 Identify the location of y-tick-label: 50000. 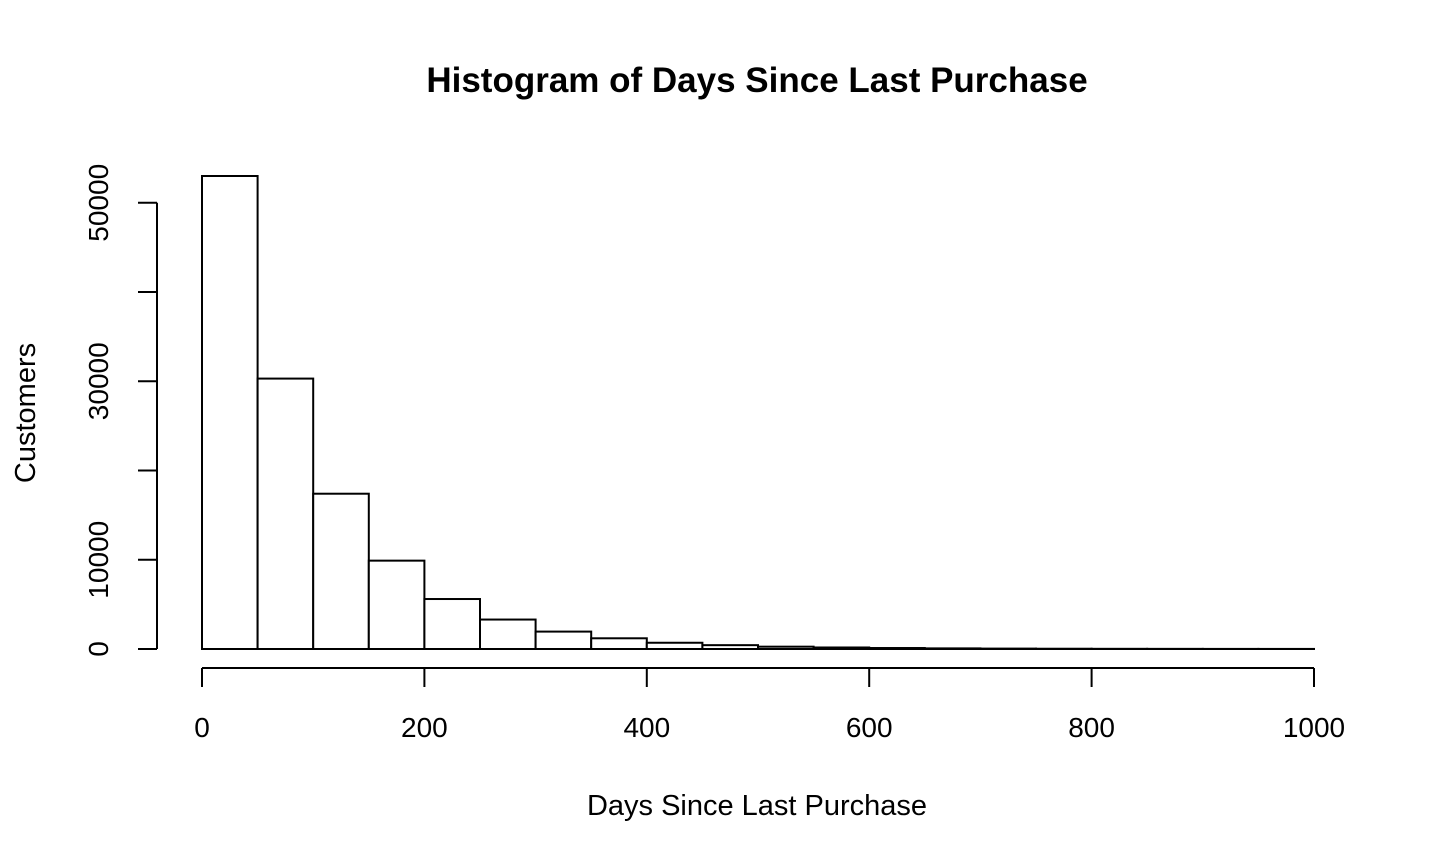
(98, 203).